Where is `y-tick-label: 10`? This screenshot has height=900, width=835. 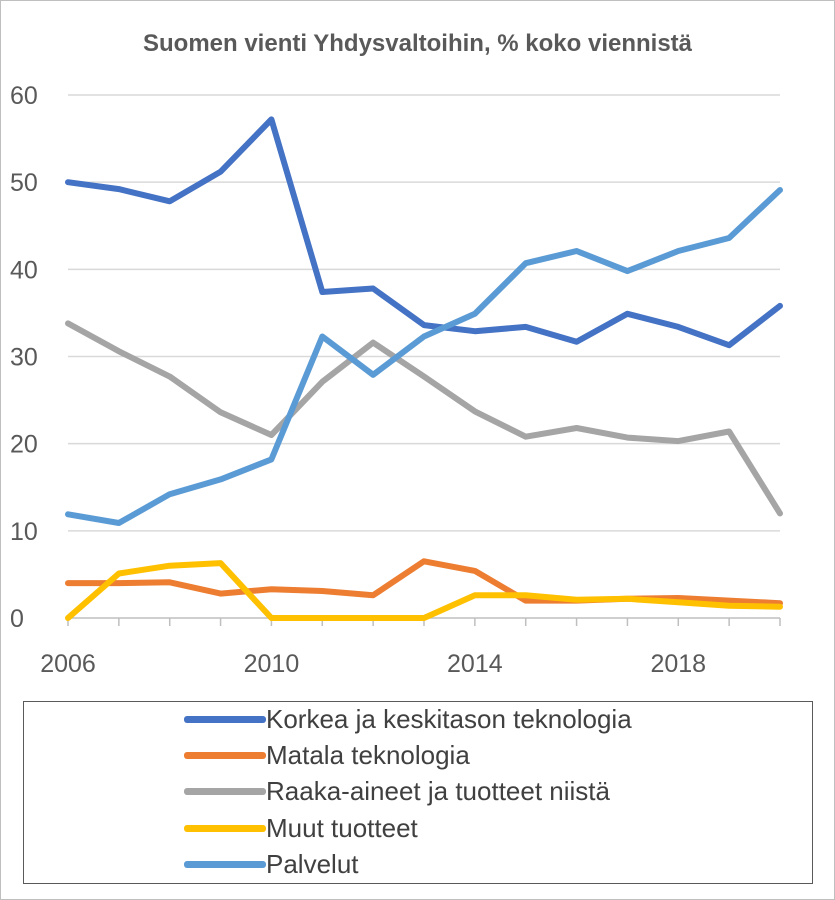 y-tick-label: 10 is located at coordinates (24, 532).